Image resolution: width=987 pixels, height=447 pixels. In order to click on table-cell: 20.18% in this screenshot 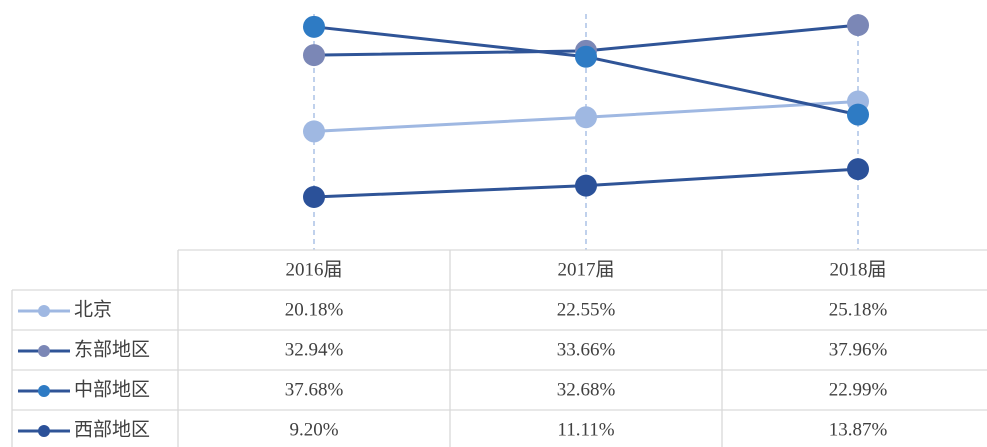, I will do `click(314, 309)`.